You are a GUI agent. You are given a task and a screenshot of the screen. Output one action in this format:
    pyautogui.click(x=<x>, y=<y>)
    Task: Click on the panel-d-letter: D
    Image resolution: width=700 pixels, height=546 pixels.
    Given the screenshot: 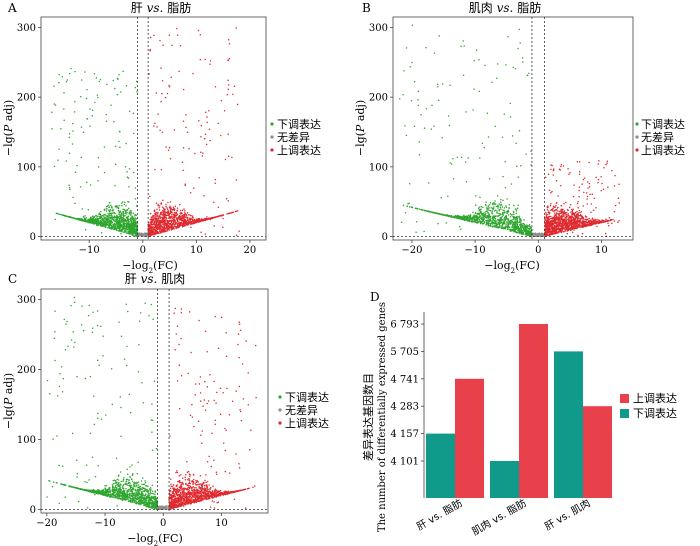 What is the action you would take?
    pyautogui.click(x=375, y=297)
    